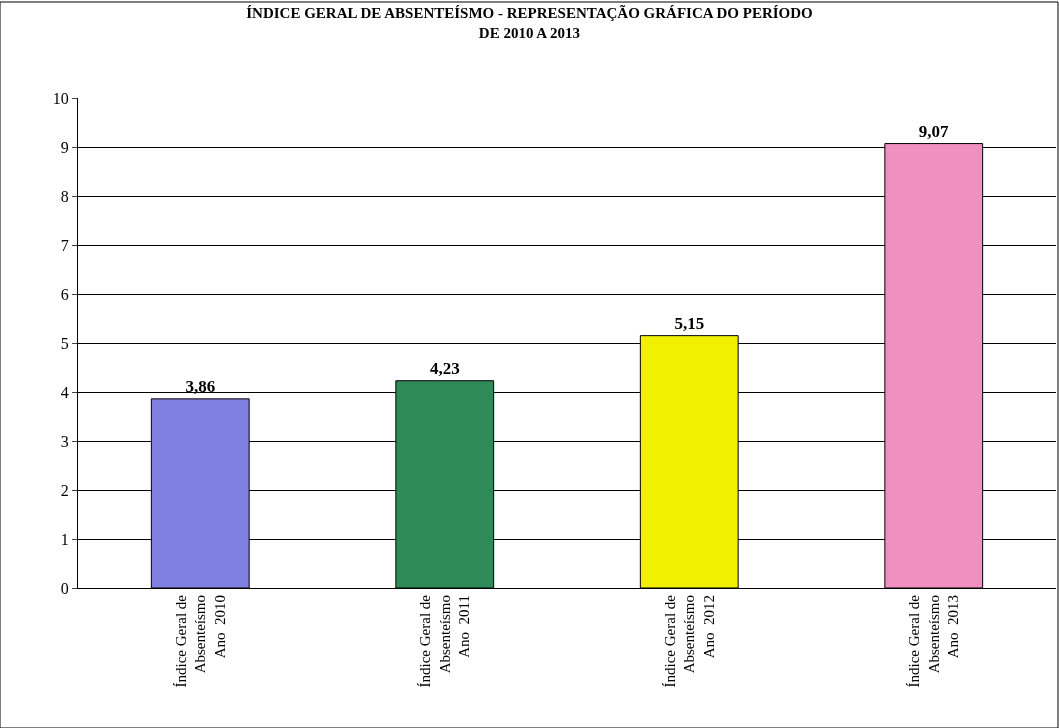  Describe the element at coordinates (200, 386) in the screenshot. I see `data-label: 3,86` at that location.